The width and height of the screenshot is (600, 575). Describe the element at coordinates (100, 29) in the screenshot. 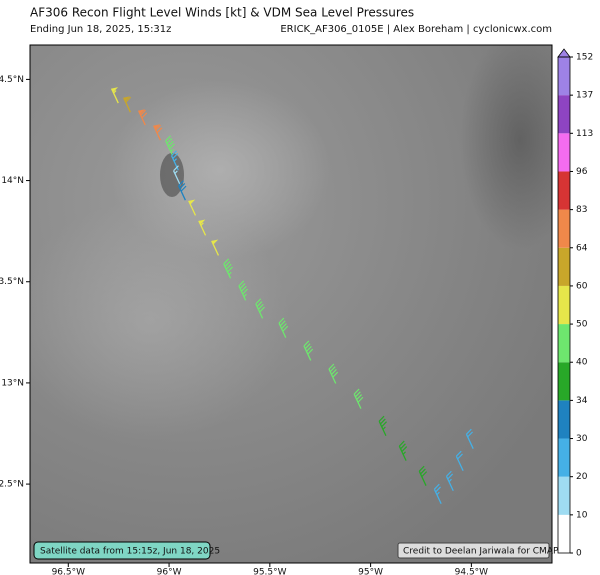

I see `subtitle-left: Ending Jun 18, 2025, 15:31z` at that location.